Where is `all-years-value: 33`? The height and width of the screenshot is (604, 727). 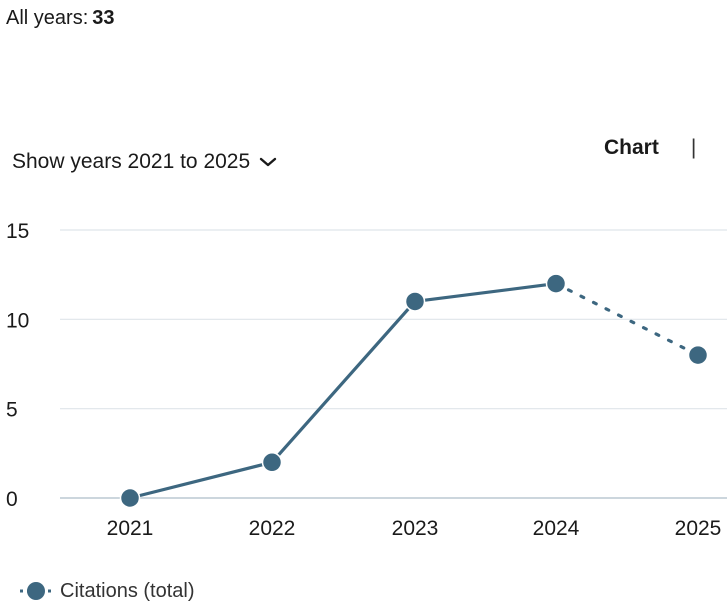 all-years-value: 33 is located at coordinates (103, 18).